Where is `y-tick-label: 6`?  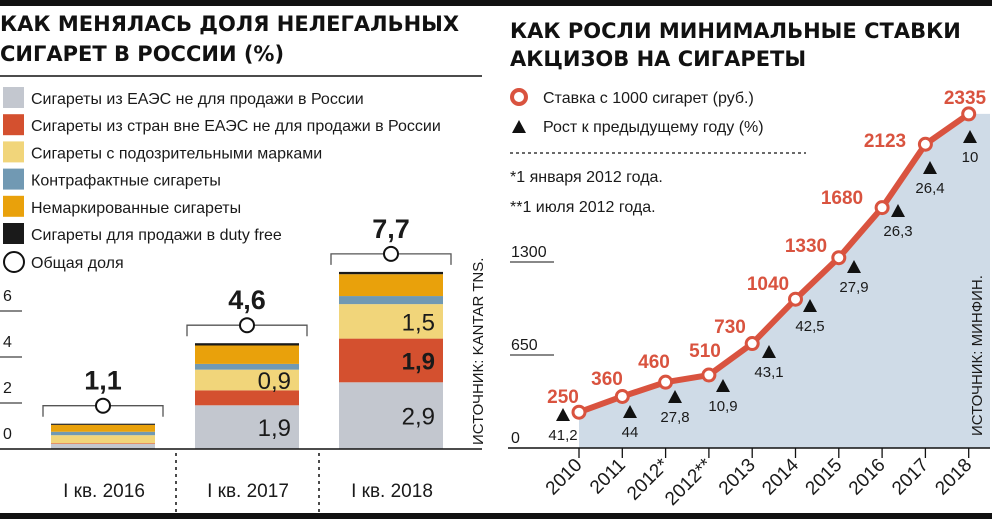 y-tick-label: 6 is located at coordinates (7, 296).